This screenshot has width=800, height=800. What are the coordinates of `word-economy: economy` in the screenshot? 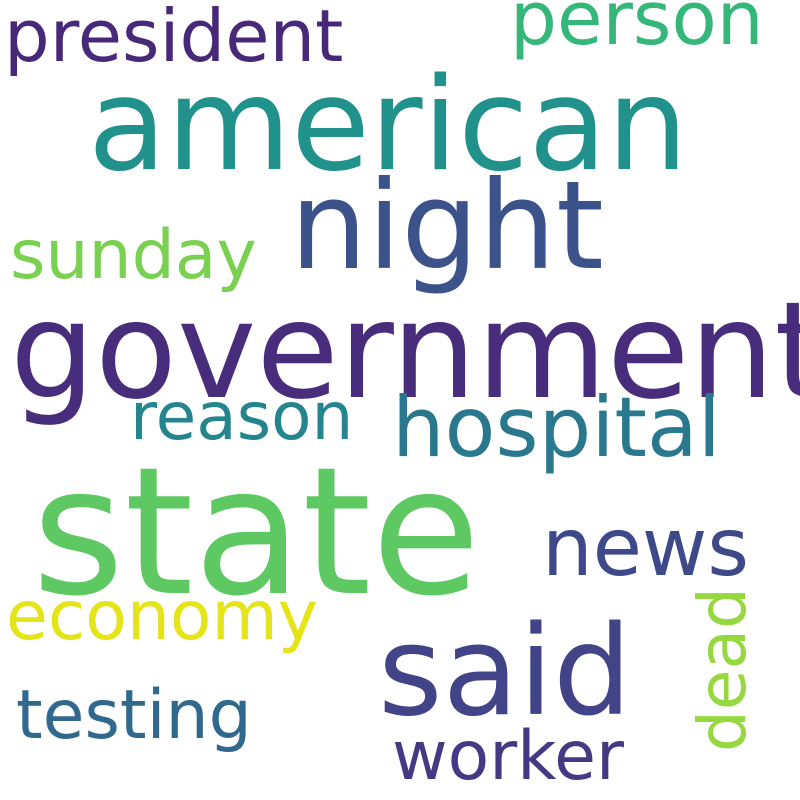 It's located at (162, 616).